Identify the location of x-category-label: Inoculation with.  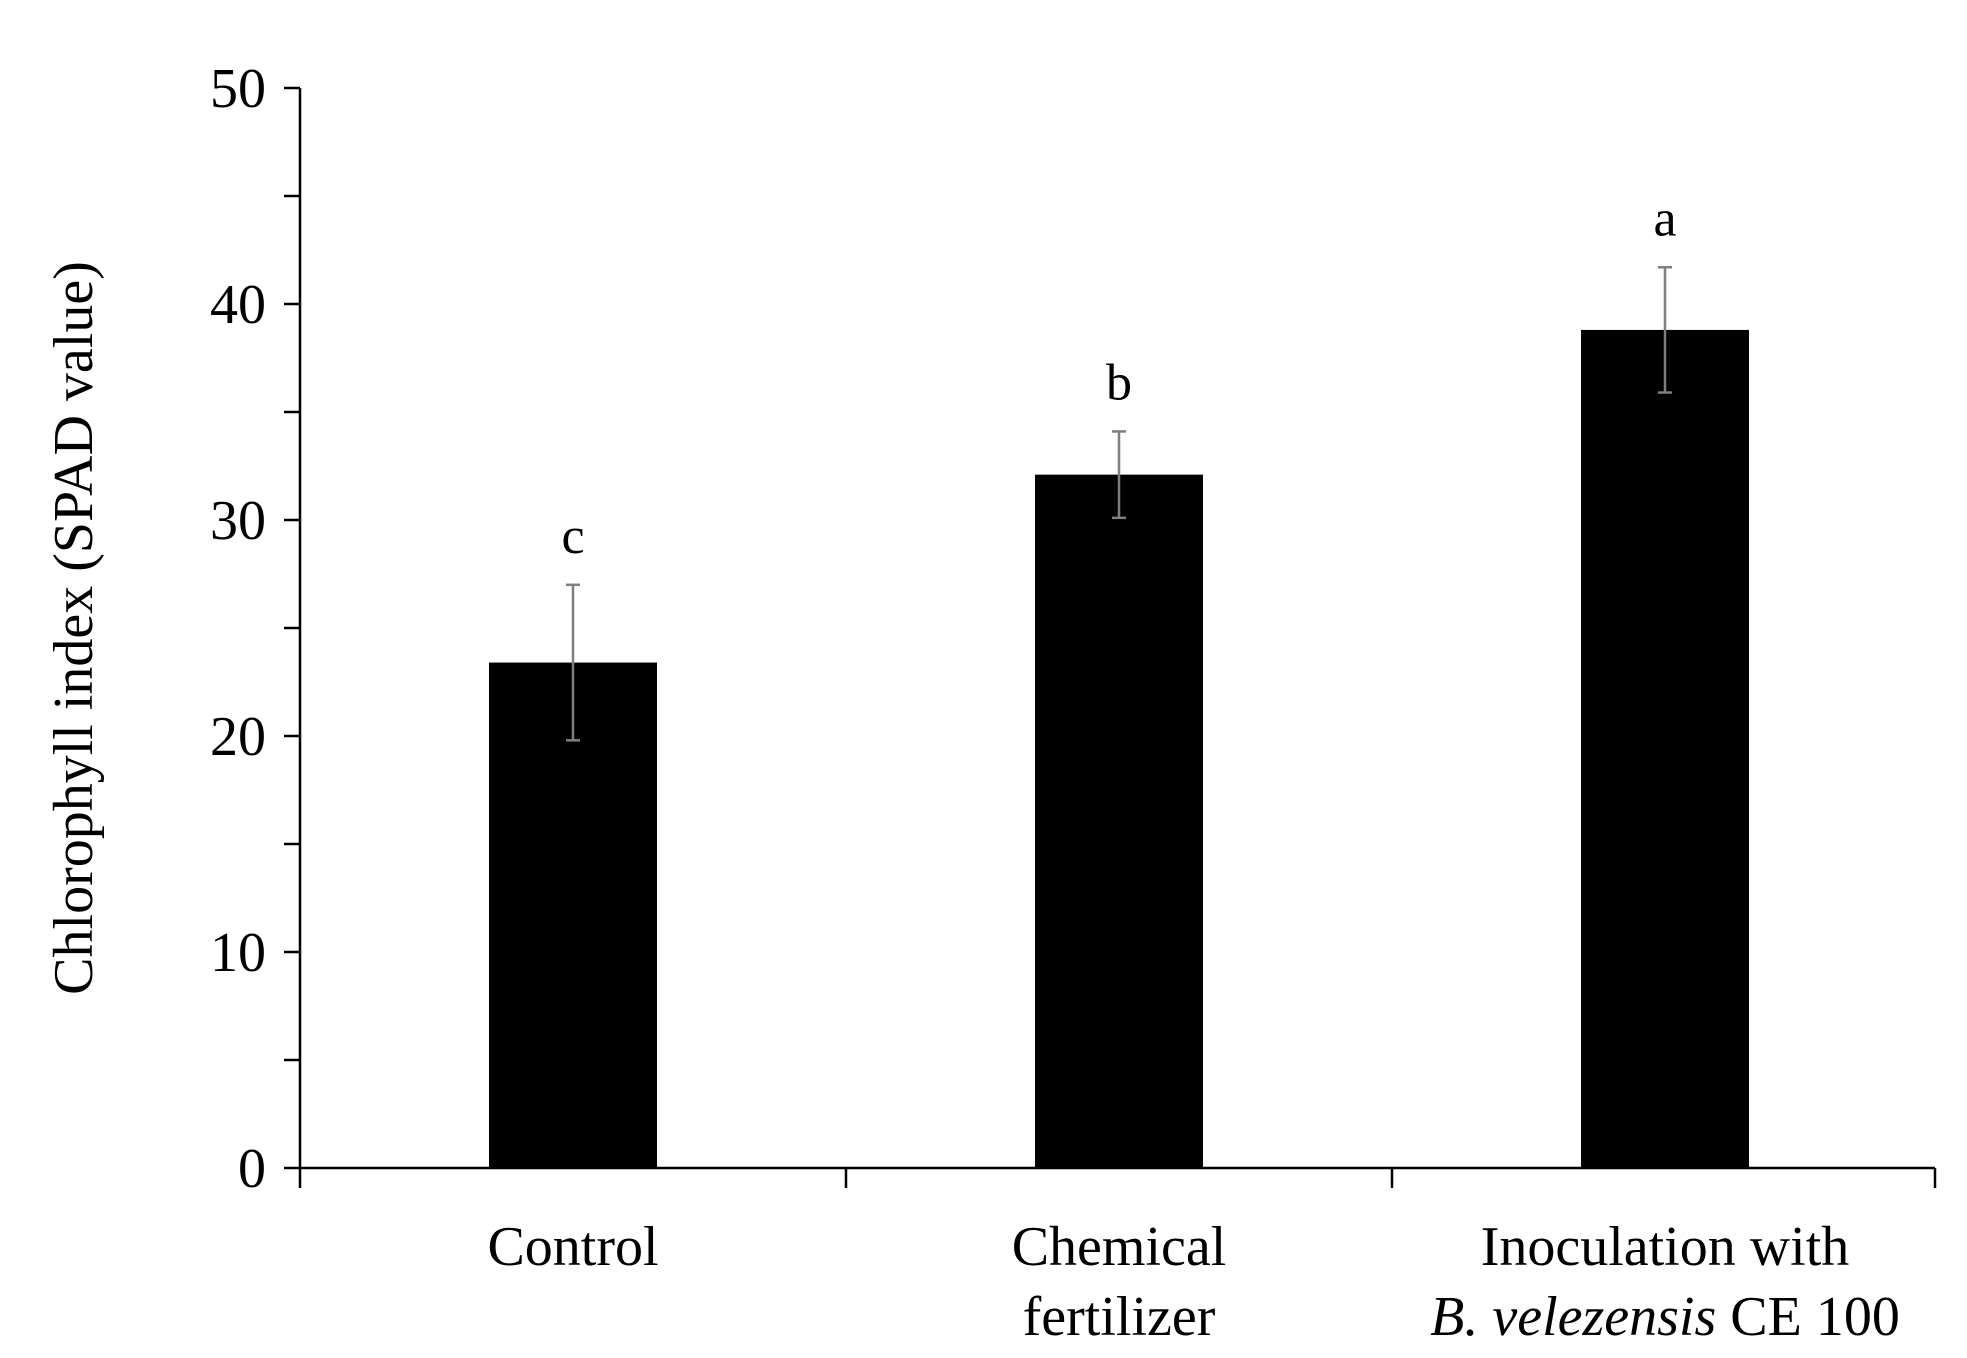
(1665, 1247).